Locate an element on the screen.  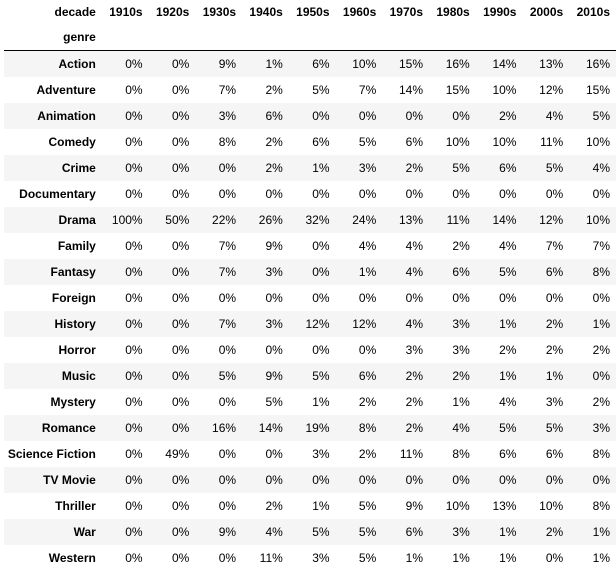
table-cell: 19% is located at coordinates (317, 428).